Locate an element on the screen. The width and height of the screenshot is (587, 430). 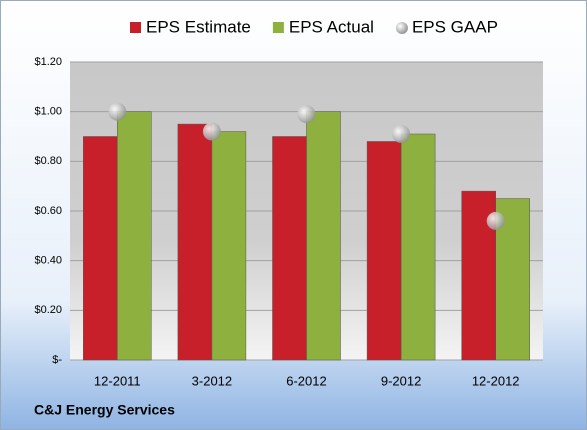
y-tick-label: $1.00 is located at coordinates (48, 112).